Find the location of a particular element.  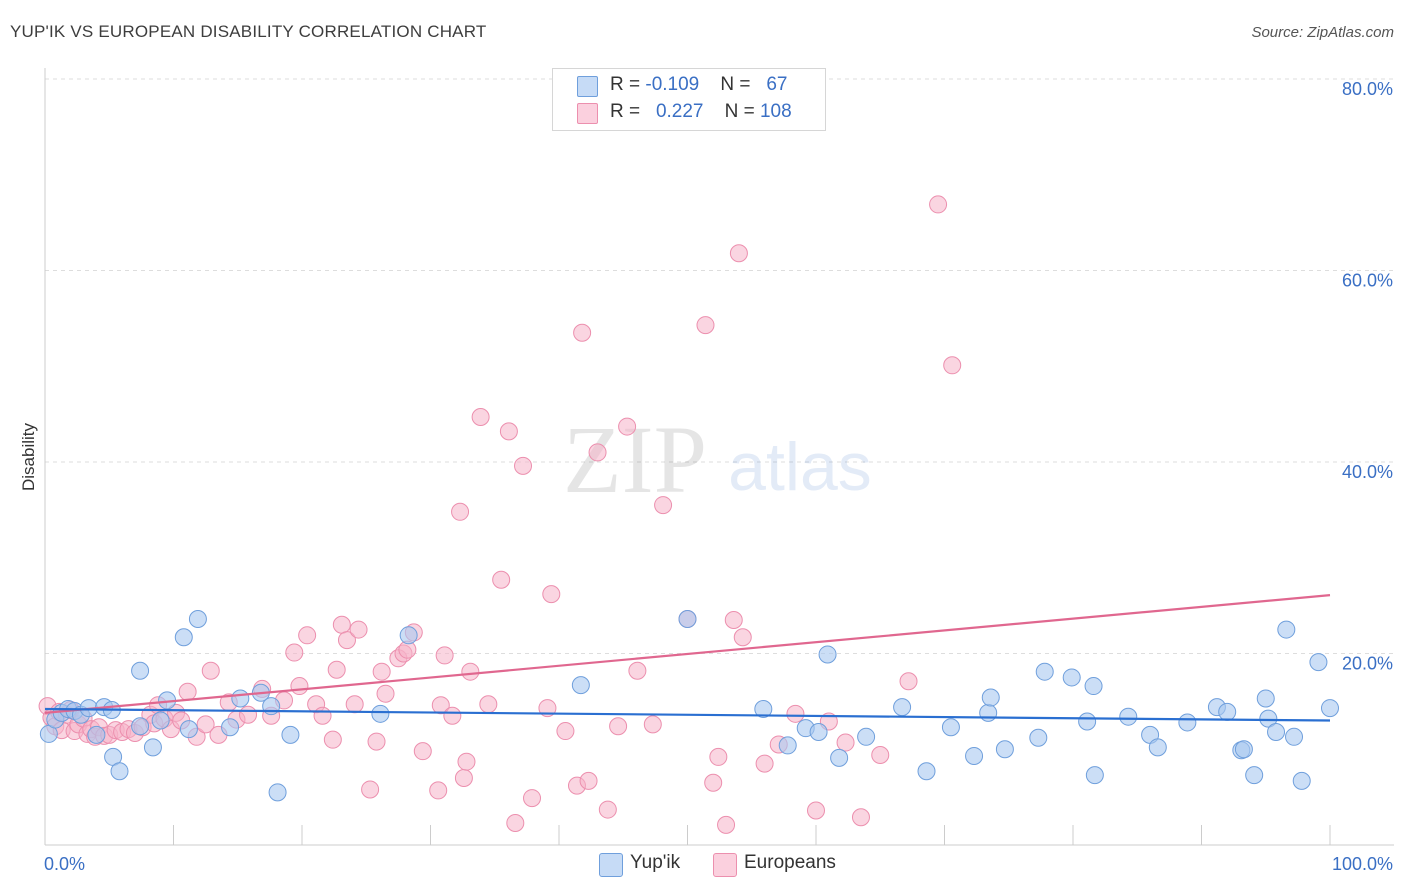

watermark-atlas: atlas is located at coordinates (800, 467).